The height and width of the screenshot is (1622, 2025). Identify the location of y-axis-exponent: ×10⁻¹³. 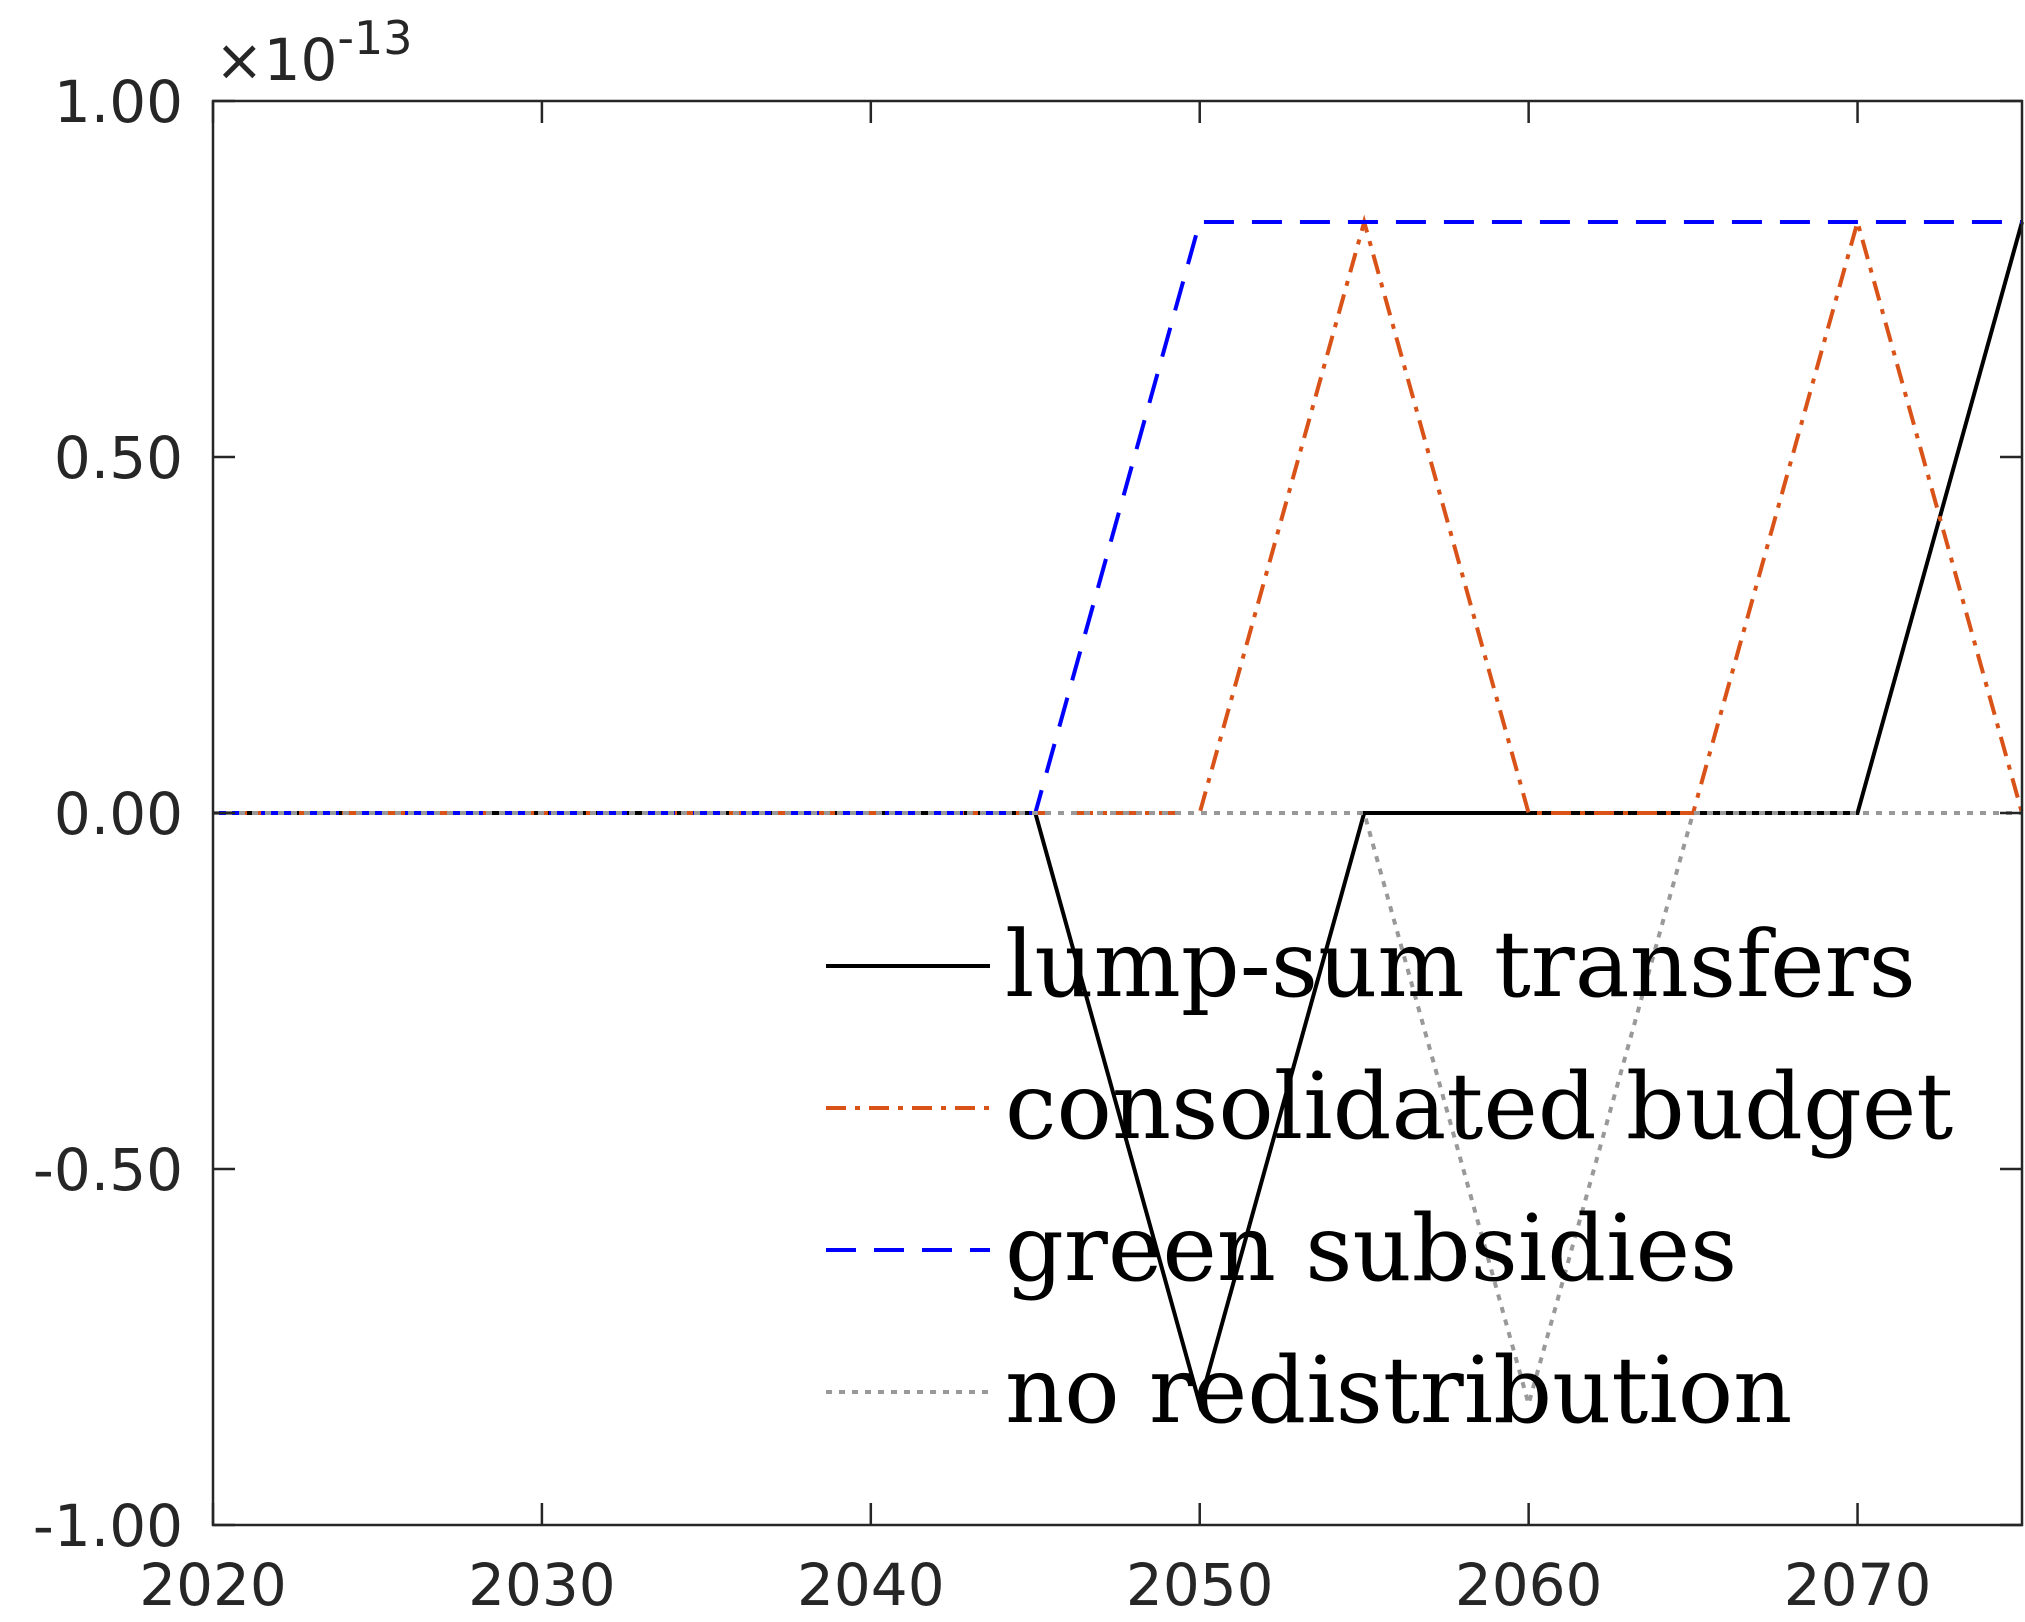
(314, 52).